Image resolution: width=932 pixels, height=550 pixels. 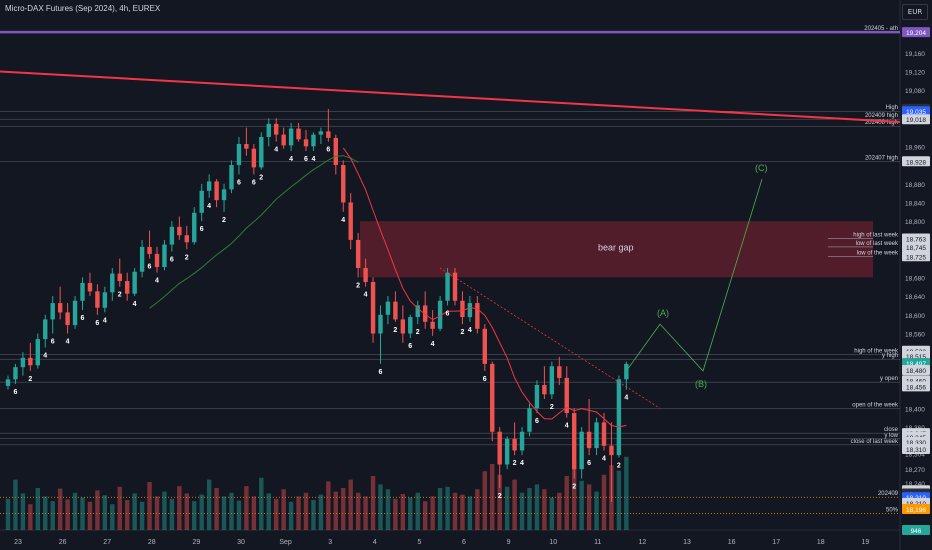 I want to click on time-tick-label: 10, so click(x=553, y=542).